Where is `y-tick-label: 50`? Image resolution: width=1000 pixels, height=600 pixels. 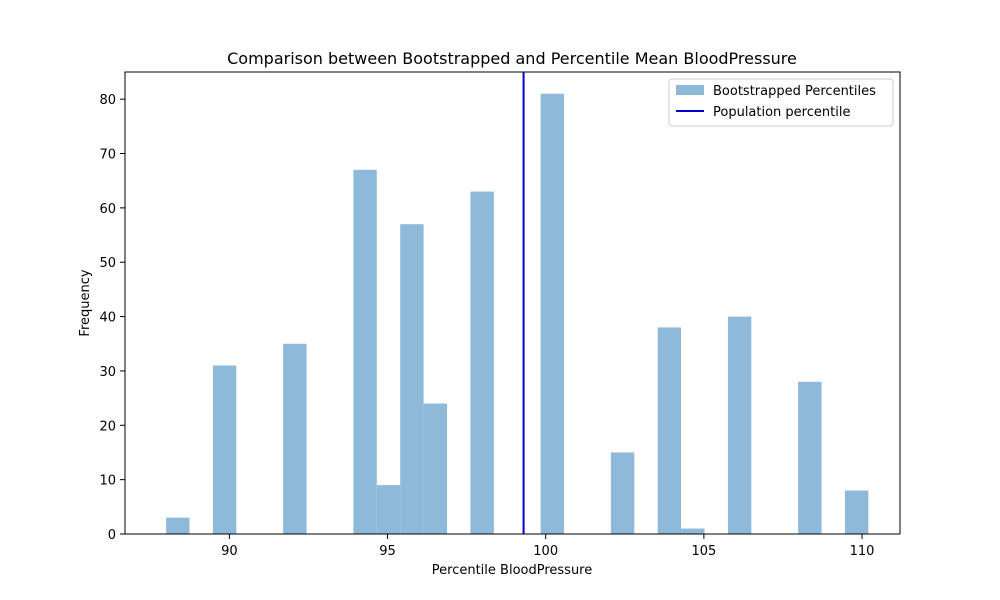
y-tick-label: 50 is located at coordinates (107, 263).